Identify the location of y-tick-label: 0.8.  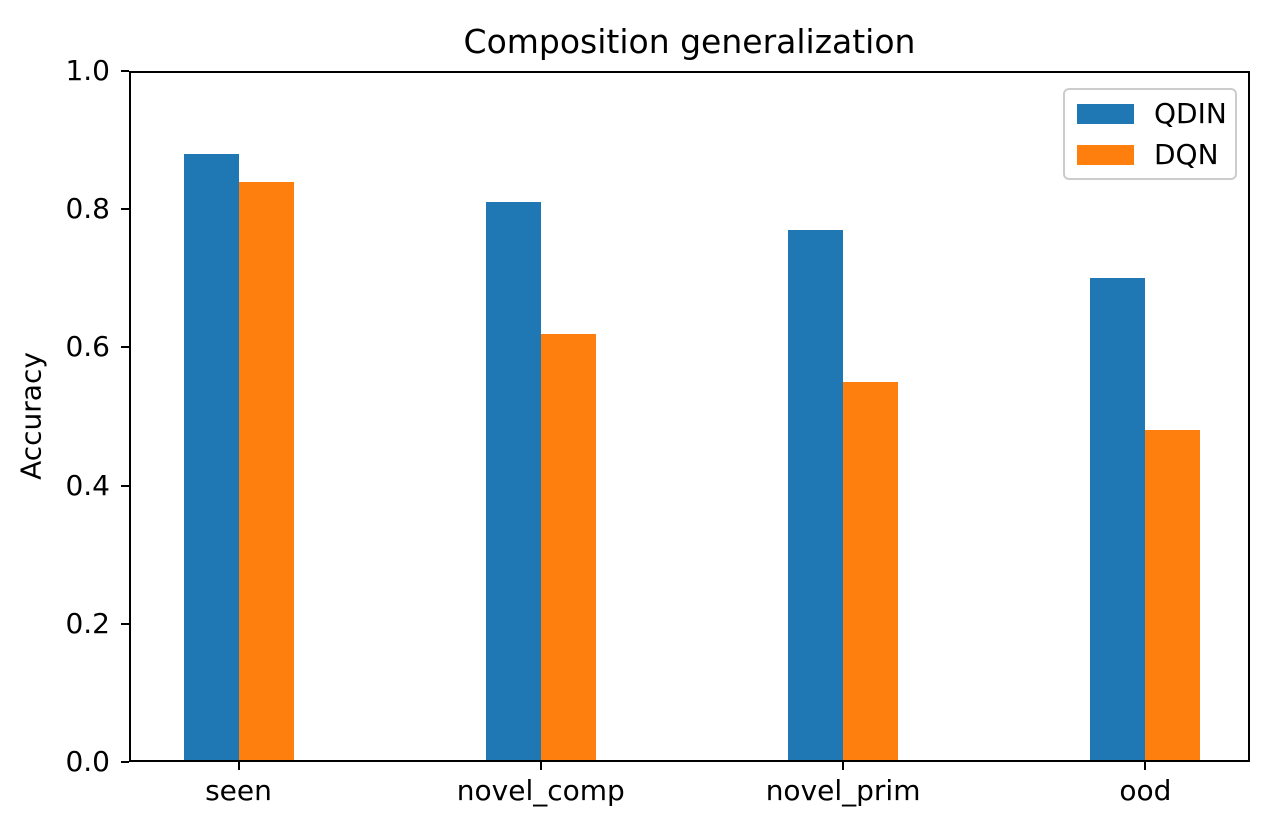
(87, 209).